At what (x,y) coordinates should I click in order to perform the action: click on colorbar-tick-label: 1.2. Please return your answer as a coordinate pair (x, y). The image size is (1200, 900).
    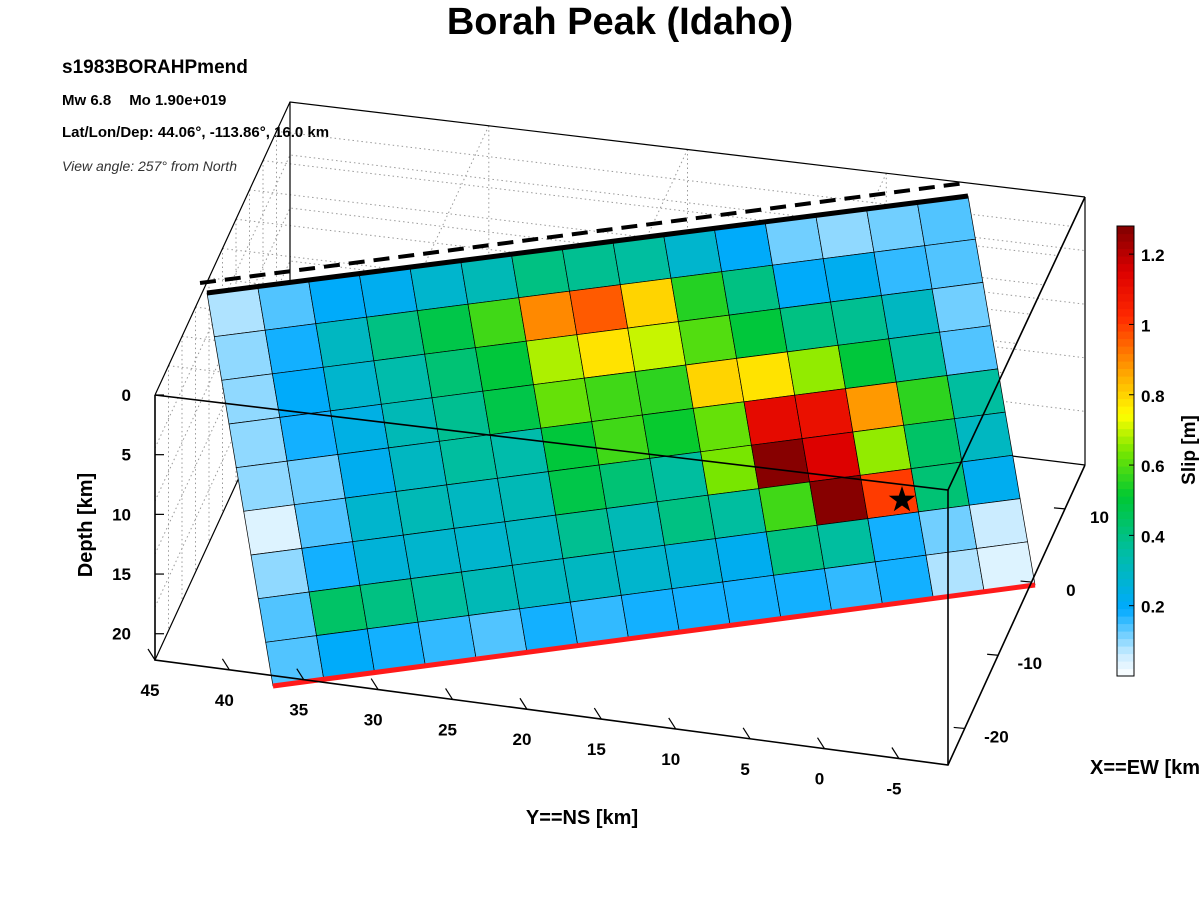
    Looking at the image, I should click on (1153, 255).